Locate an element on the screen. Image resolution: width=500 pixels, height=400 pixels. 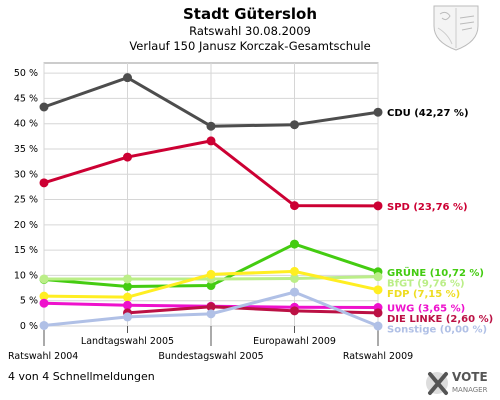
series-end-label: GRÜNE (10,72 %) is located at coordinates (435, 272).